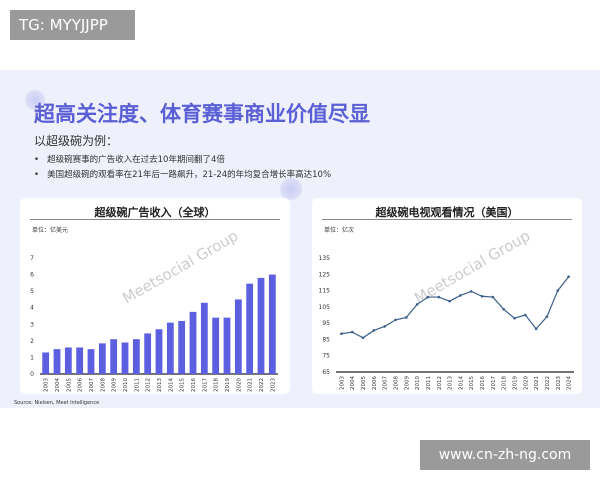 The height and width of the screenshot is (480, 600). I want to click on y-tick-label: 6, so click(32, 275).